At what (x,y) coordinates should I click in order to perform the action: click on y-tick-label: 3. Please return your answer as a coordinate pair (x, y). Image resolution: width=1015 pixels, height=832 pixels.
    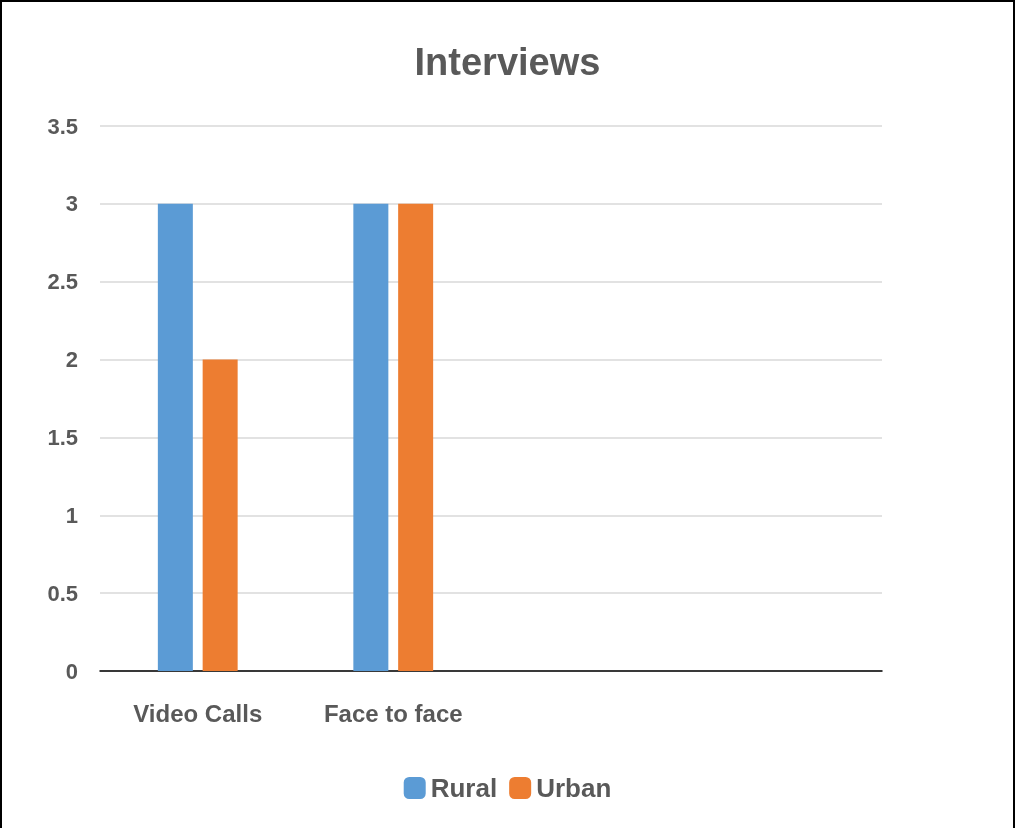
    Looking at the image, I should click on (71, 204).